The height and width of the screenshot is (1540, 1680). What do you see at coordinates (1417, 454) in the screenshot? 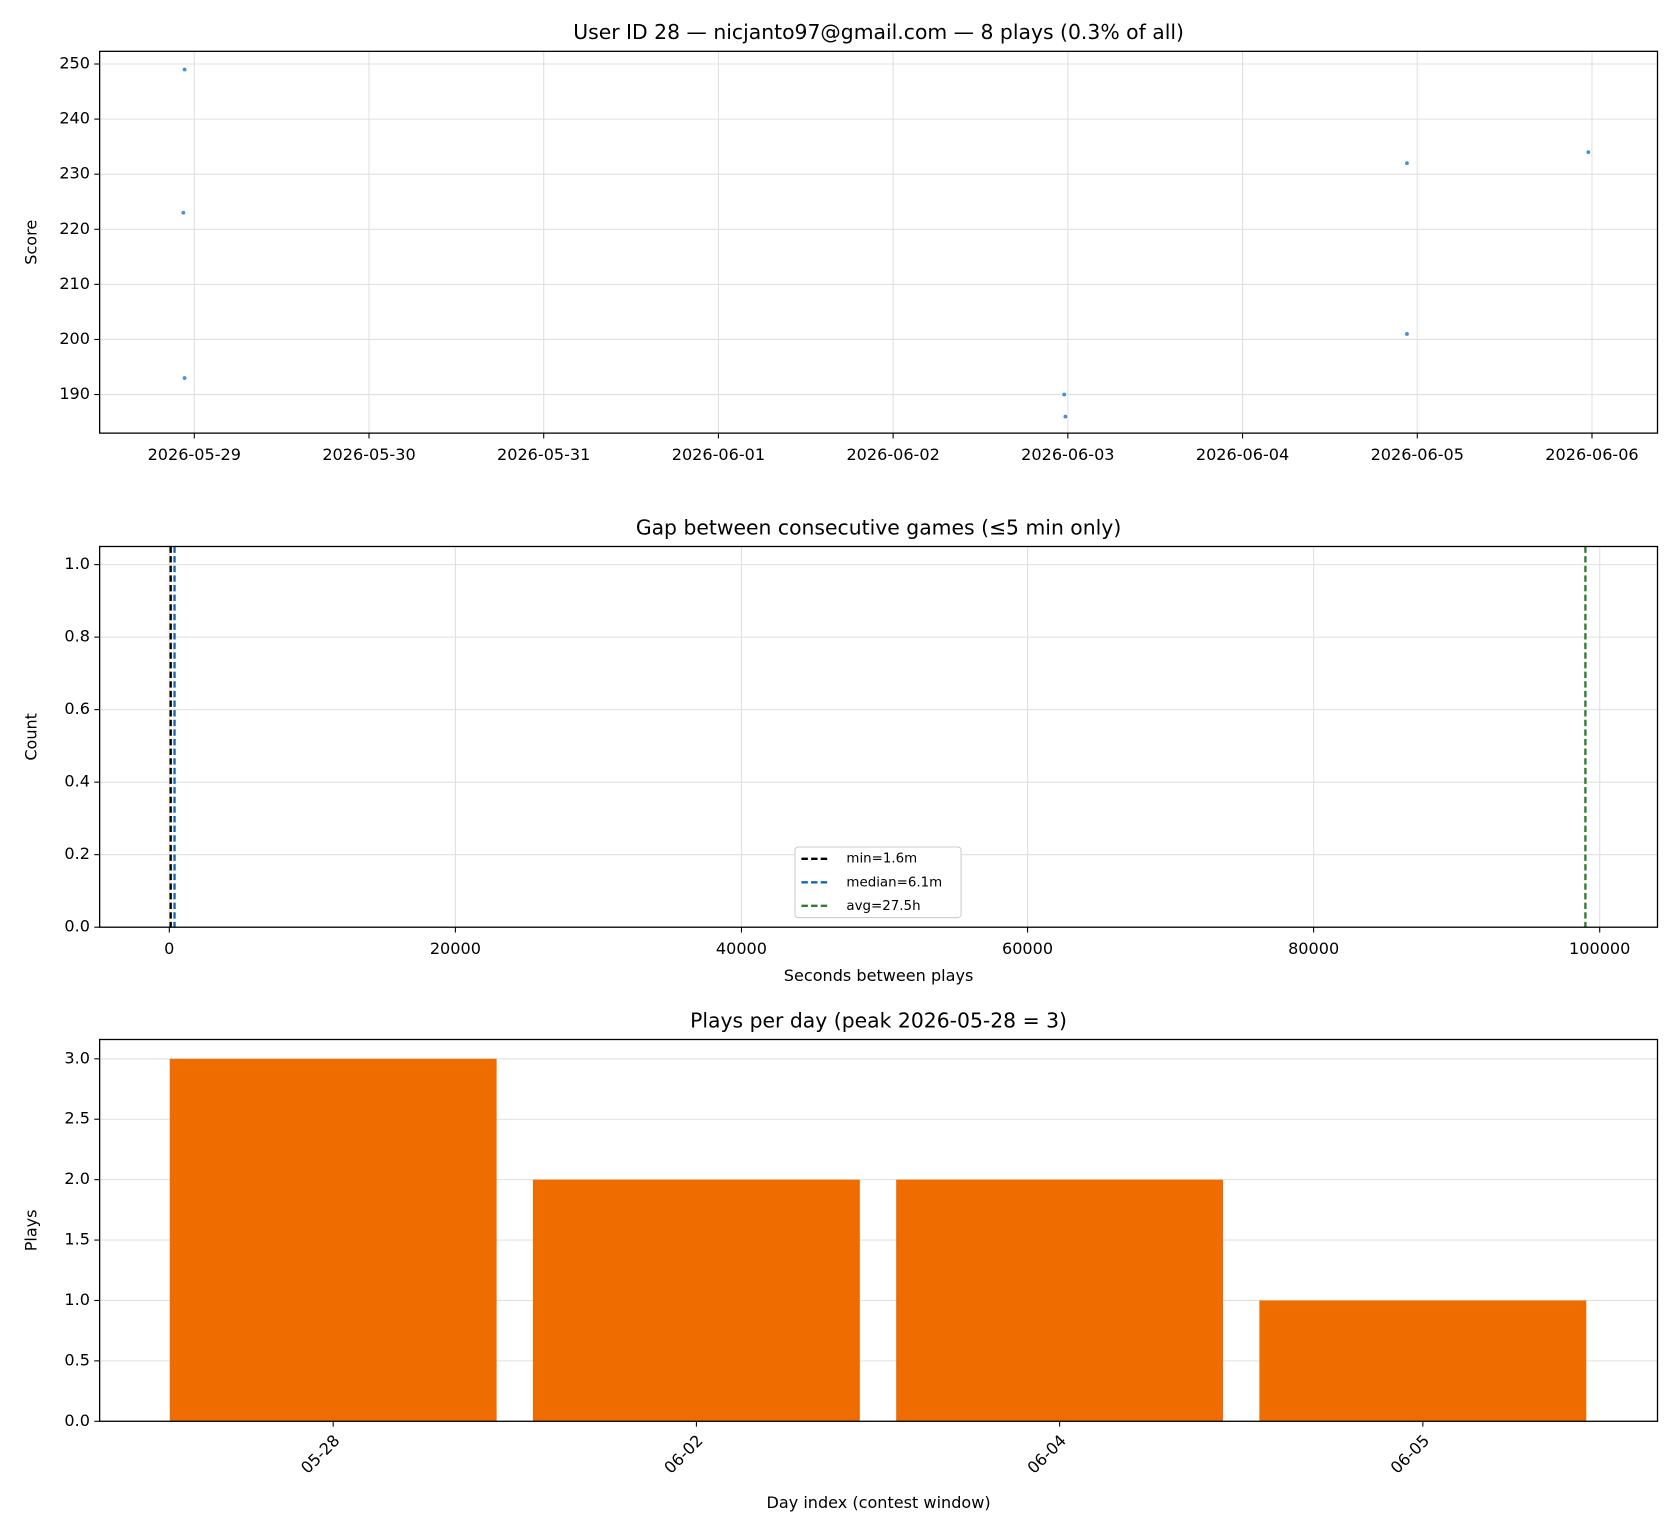
I see `x-tick-label: 2026-06-05` at bounding box center [1417, 454].